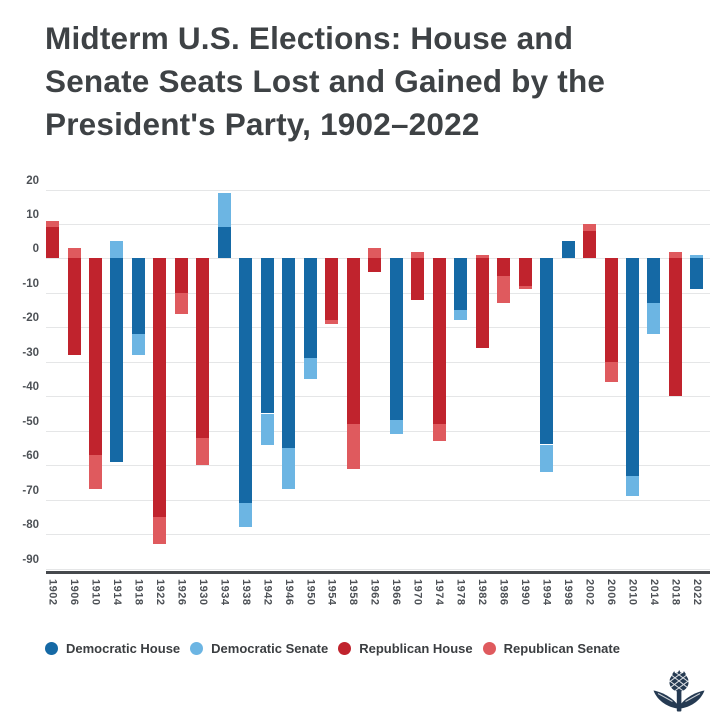  Describe the element at coordinates (267, 429) in the screenshot. I see `bar-1942-senate` at that location.